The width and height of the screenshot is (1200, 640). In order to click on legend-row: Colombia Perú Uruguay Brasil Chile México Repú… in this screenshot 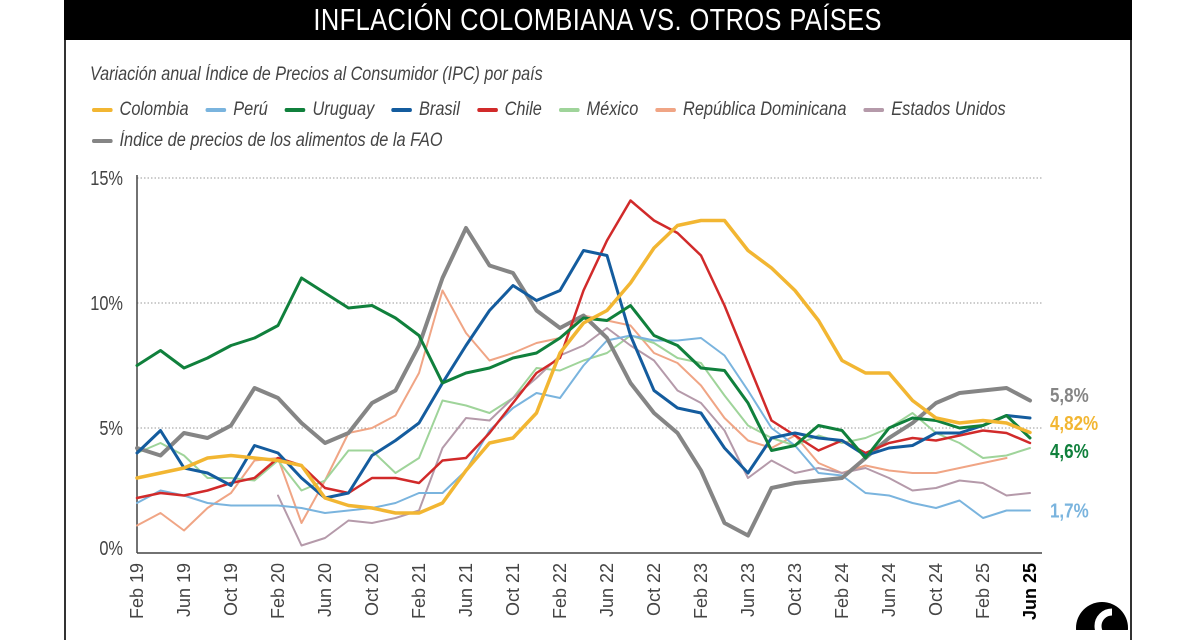, I will do `click(549, 109)`.